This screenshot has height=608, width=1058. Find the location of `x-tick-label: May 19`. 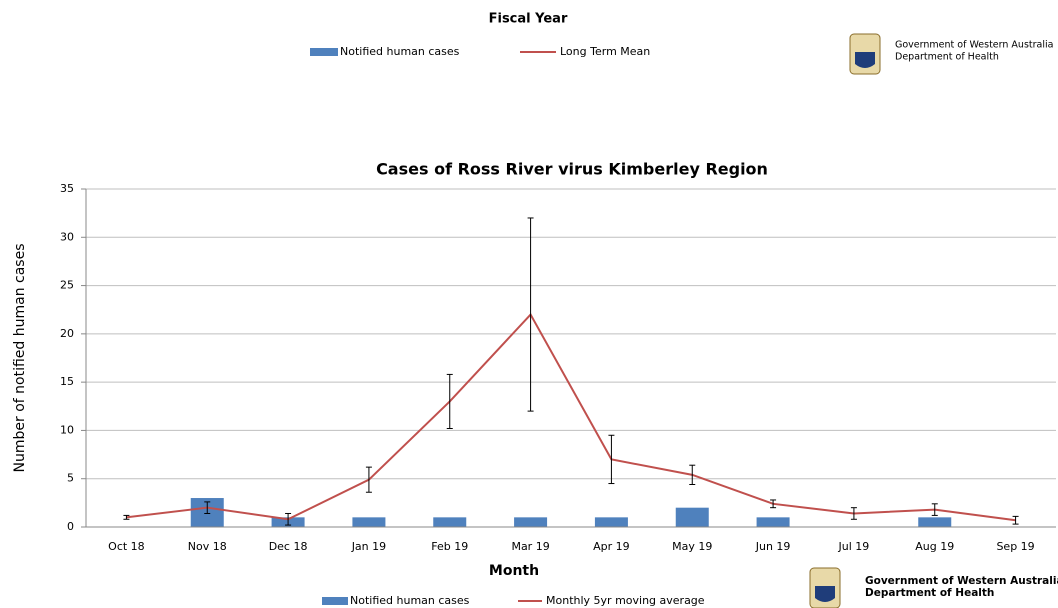

x-tick-label: May 19 is located at coordinates (692, 546).